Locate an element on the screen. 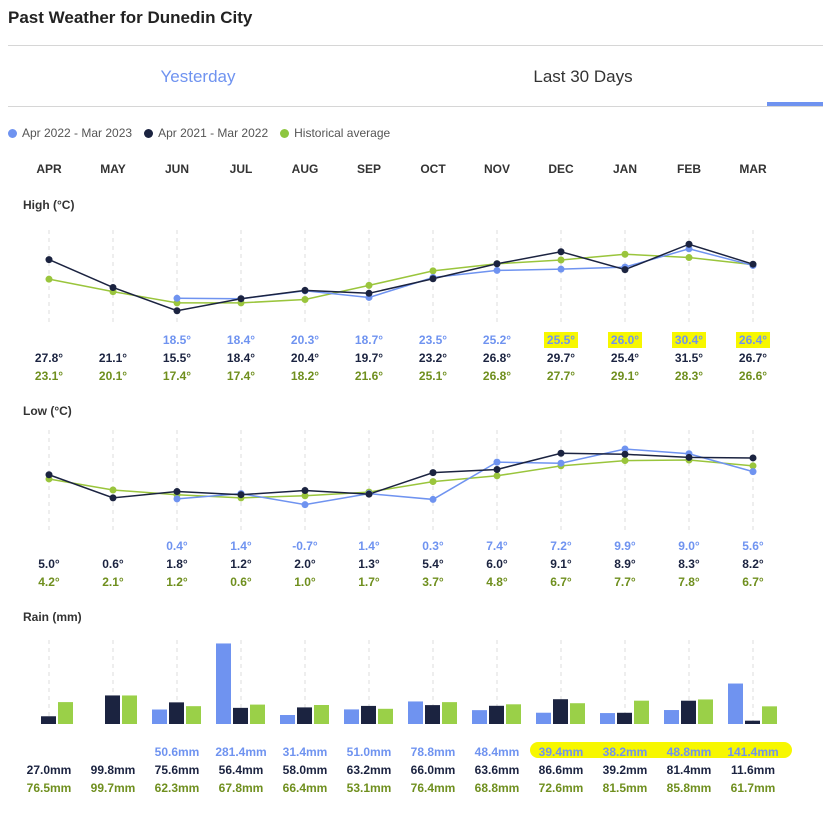  value-label: 48.4mm is located at coordinates (497, 752).